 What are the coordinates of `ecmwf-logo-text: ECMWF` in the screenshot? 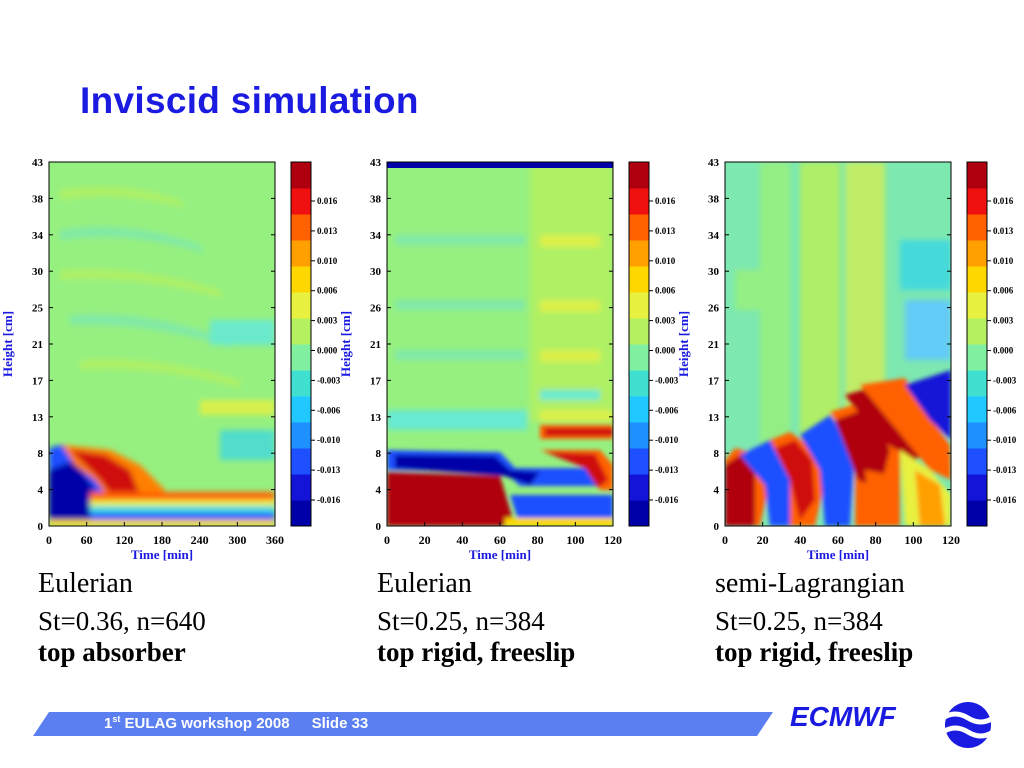 It's located at (843, 716).